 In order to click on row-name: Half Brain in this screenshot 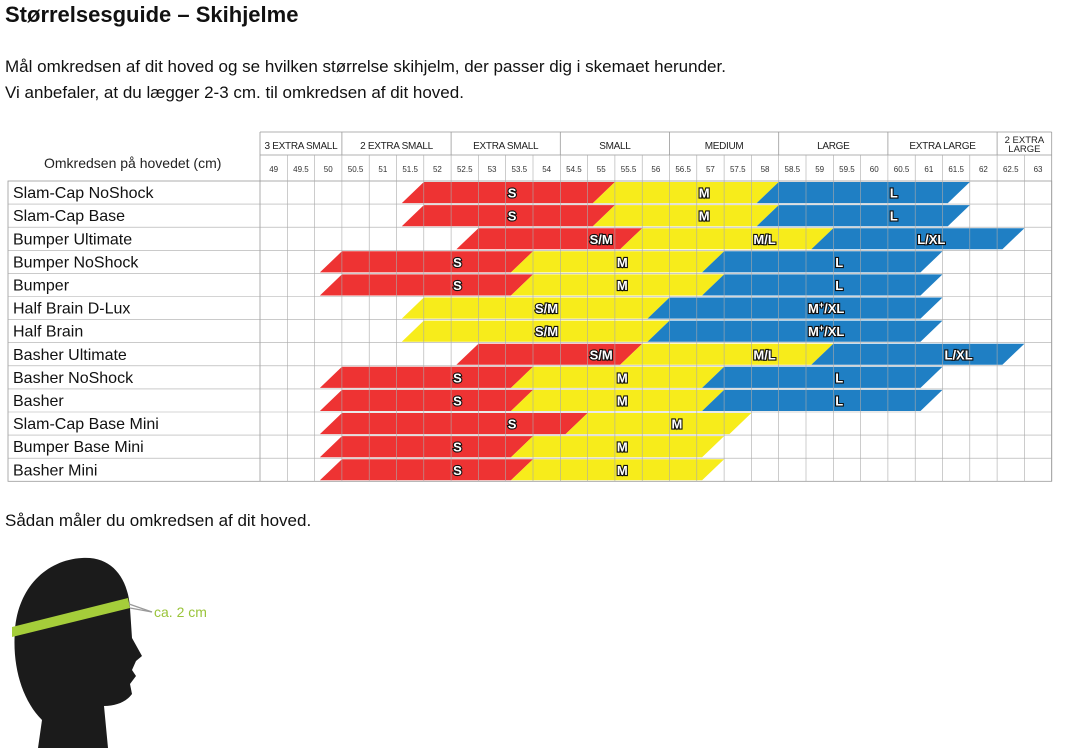, I will do `click(48, 332)`.